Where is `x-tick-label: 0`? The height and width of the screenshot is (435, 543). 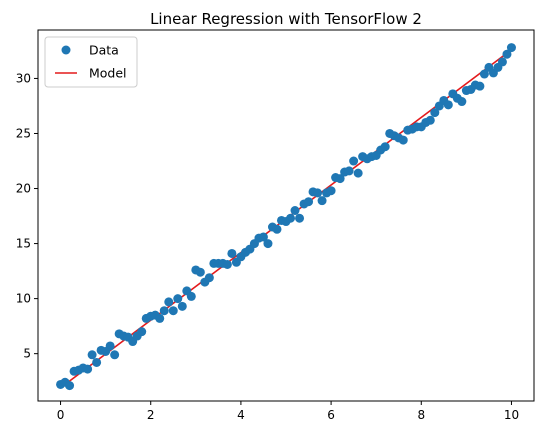 x-tick-label: 0 is located at coordinates (61, 415).